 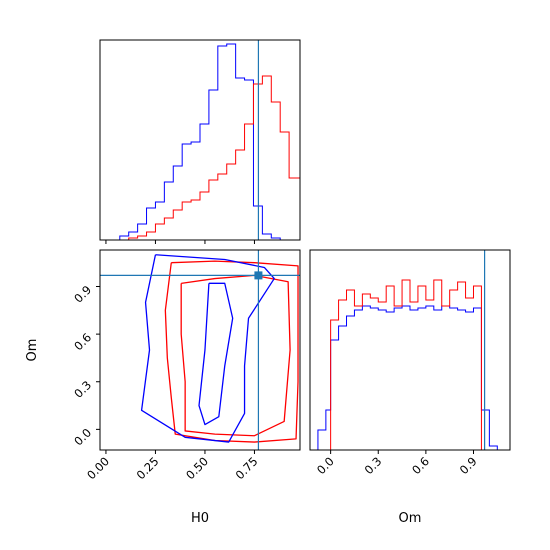 I want to click on h0-histogram-frame, so click(x=200, y=140).